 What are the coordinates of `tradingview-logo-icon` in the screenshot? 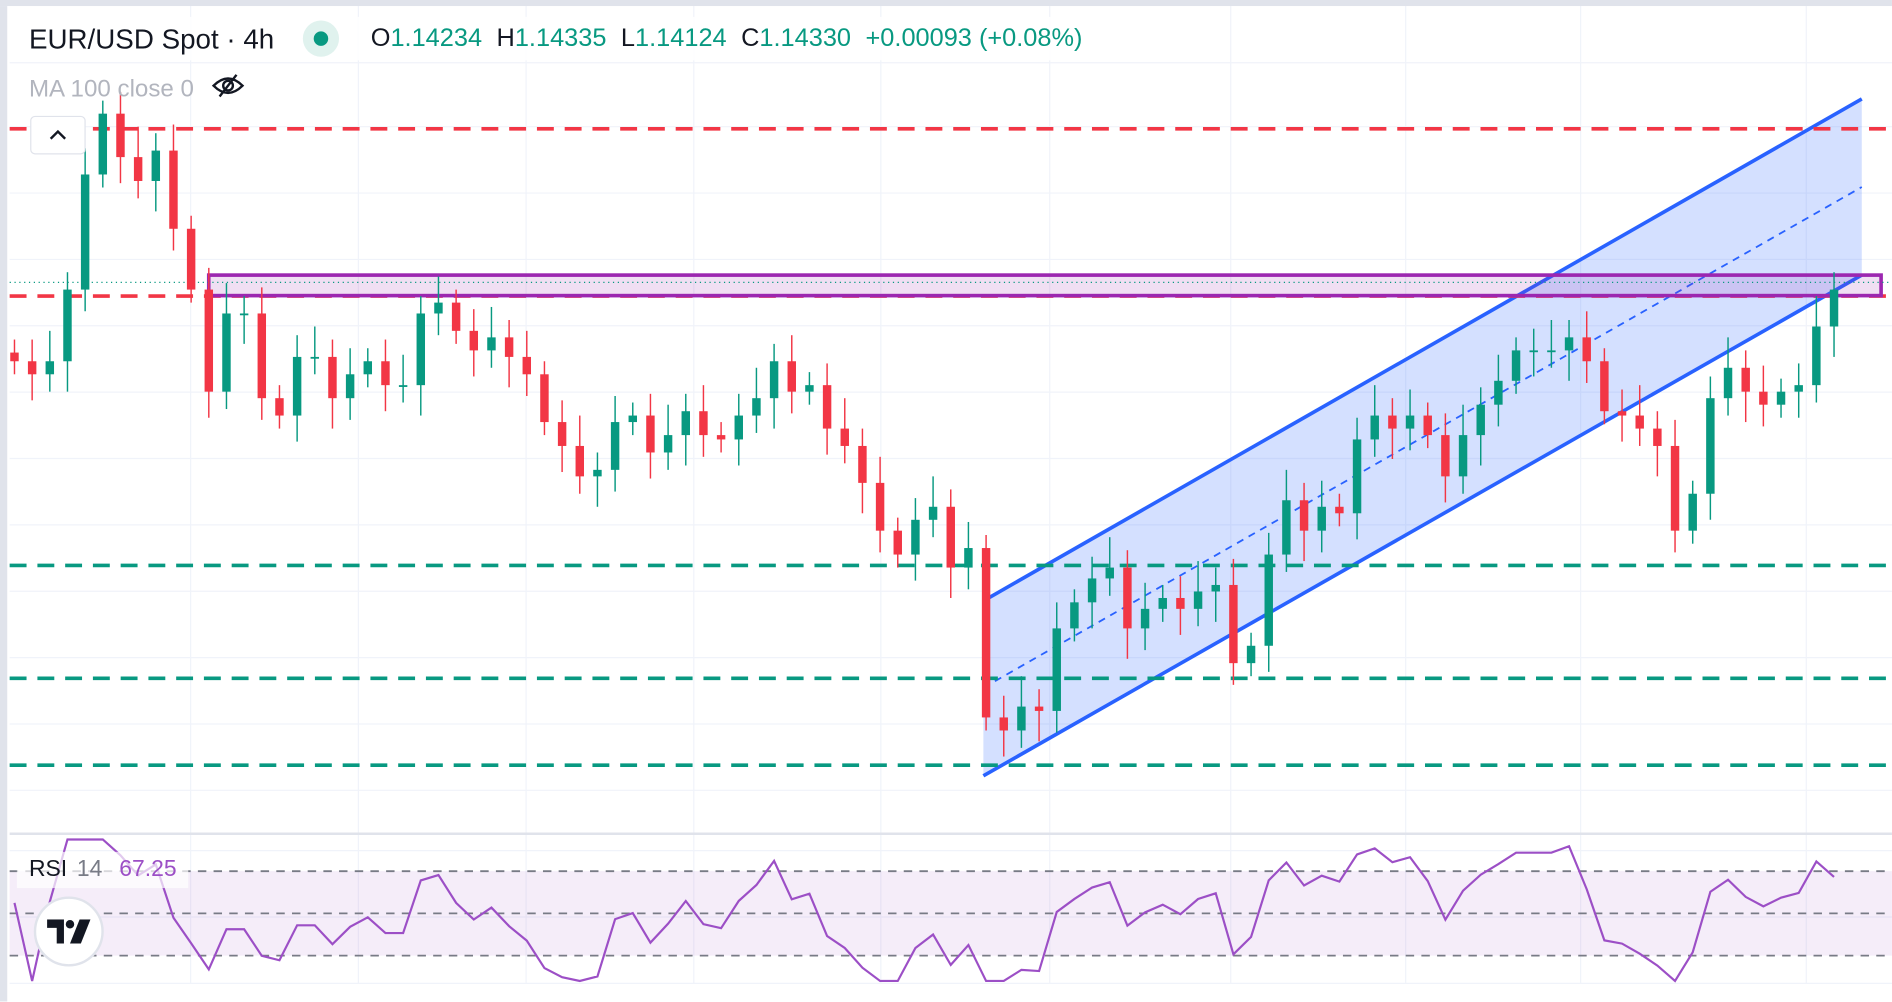 It's located at (69, 931).